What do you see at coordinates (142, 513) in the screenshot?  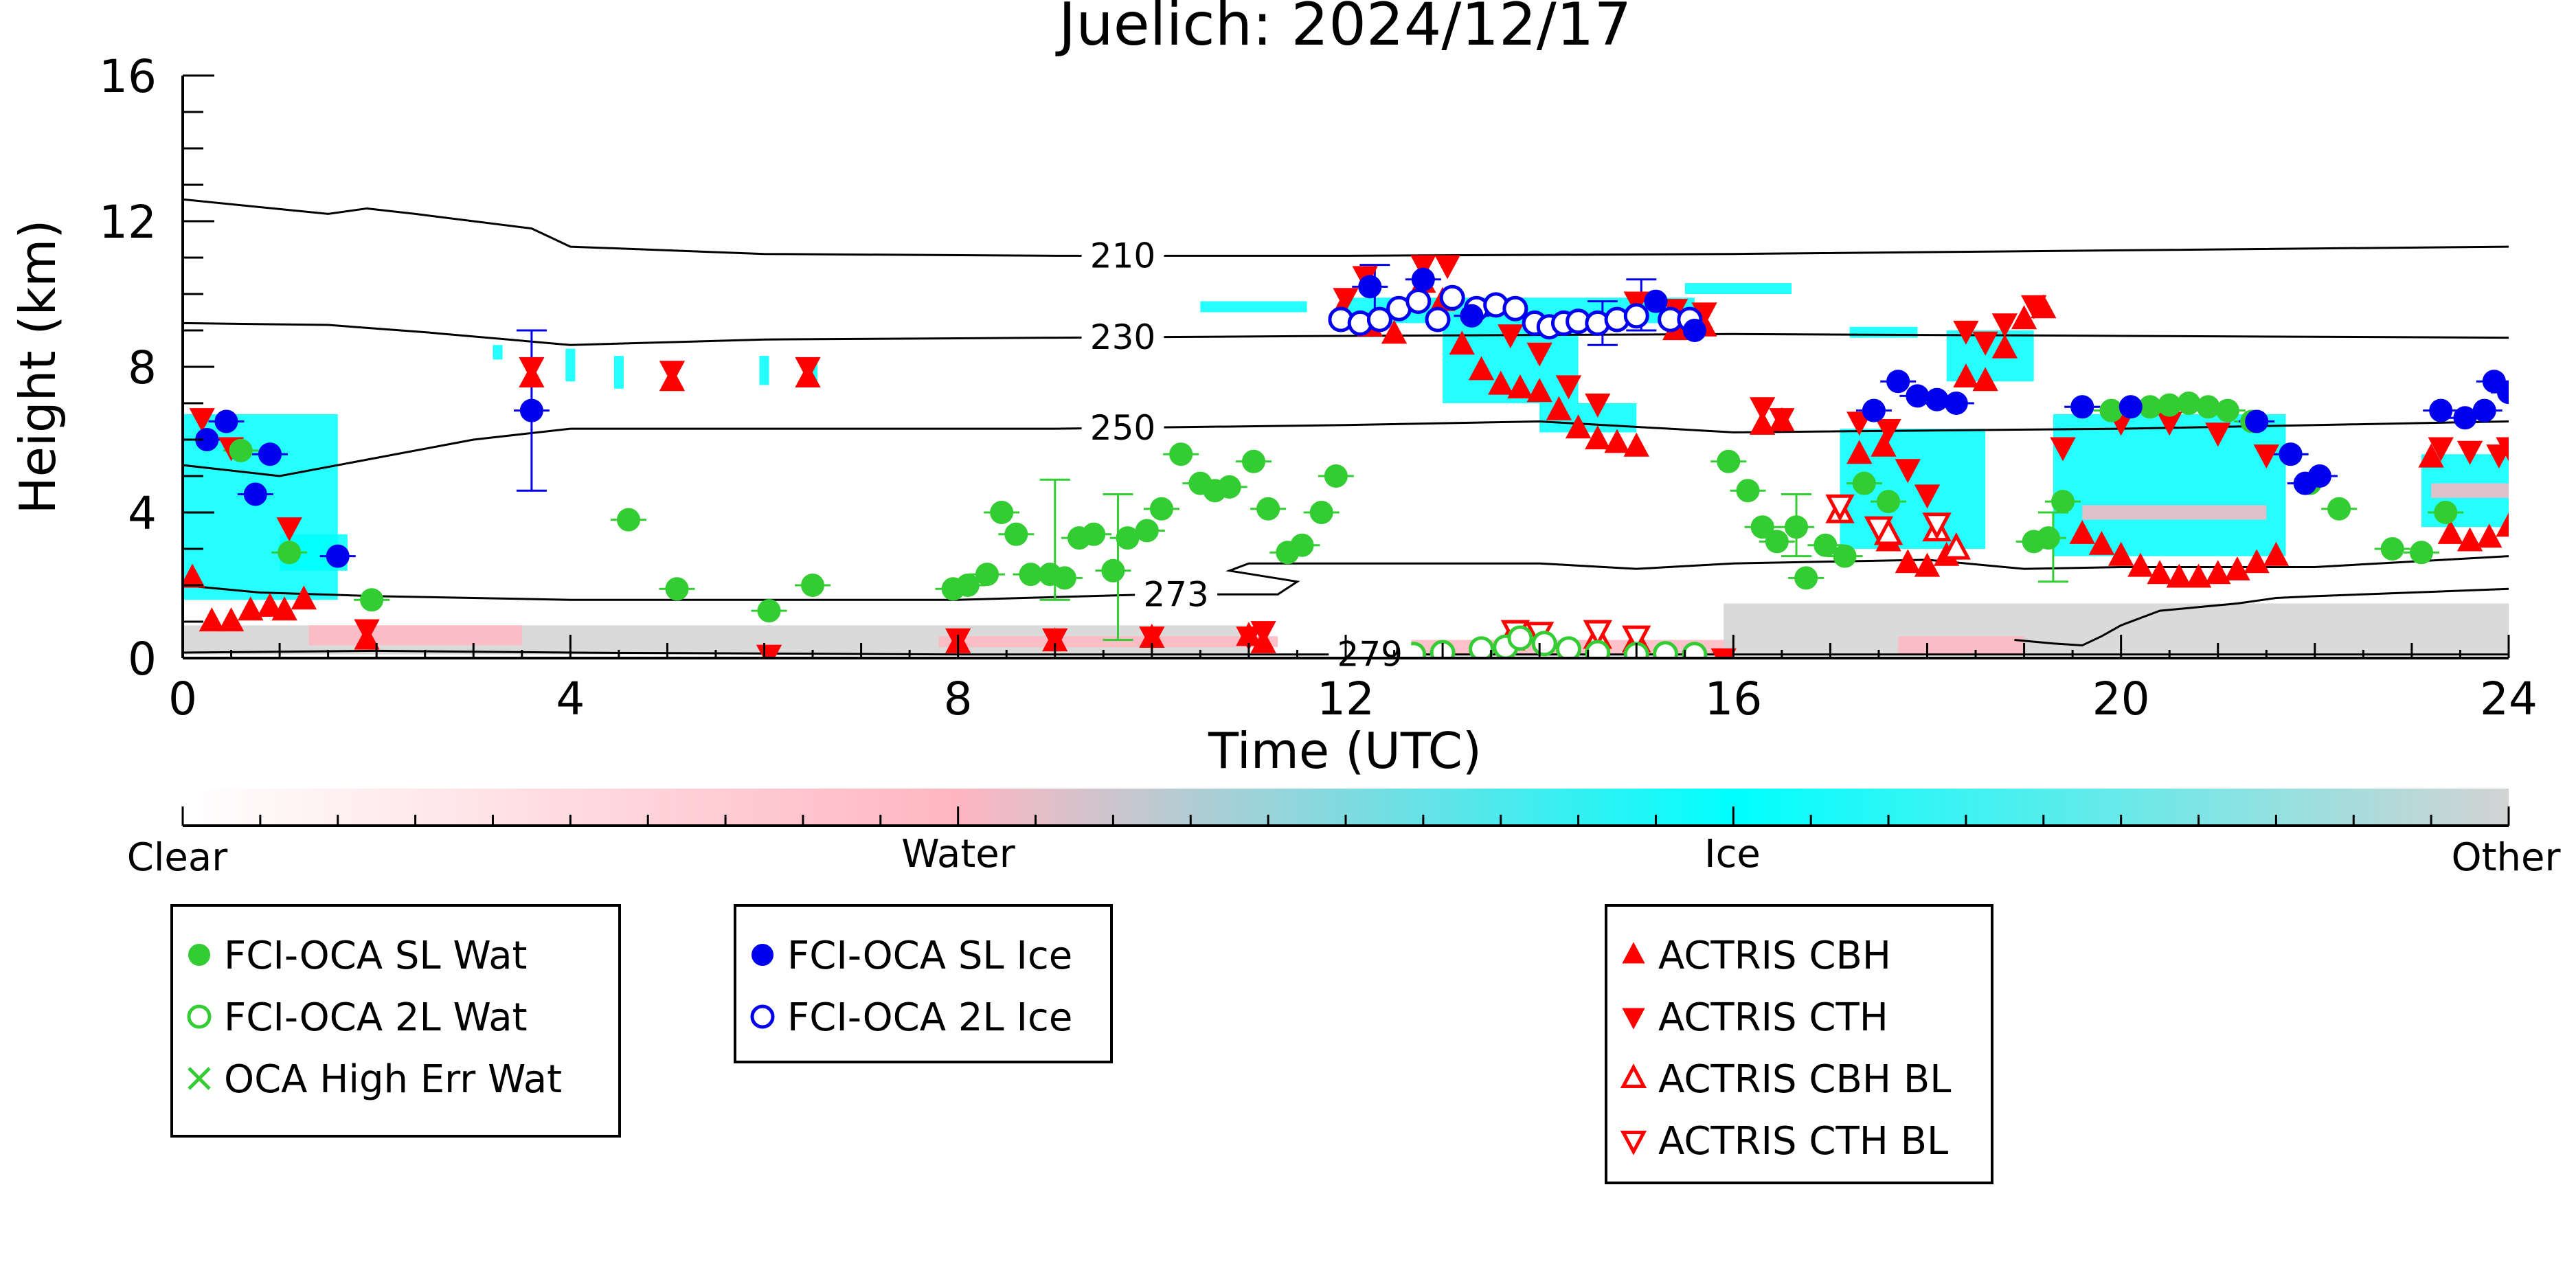 I see `y-tick-label: 4` at bounding box center [142, 513].